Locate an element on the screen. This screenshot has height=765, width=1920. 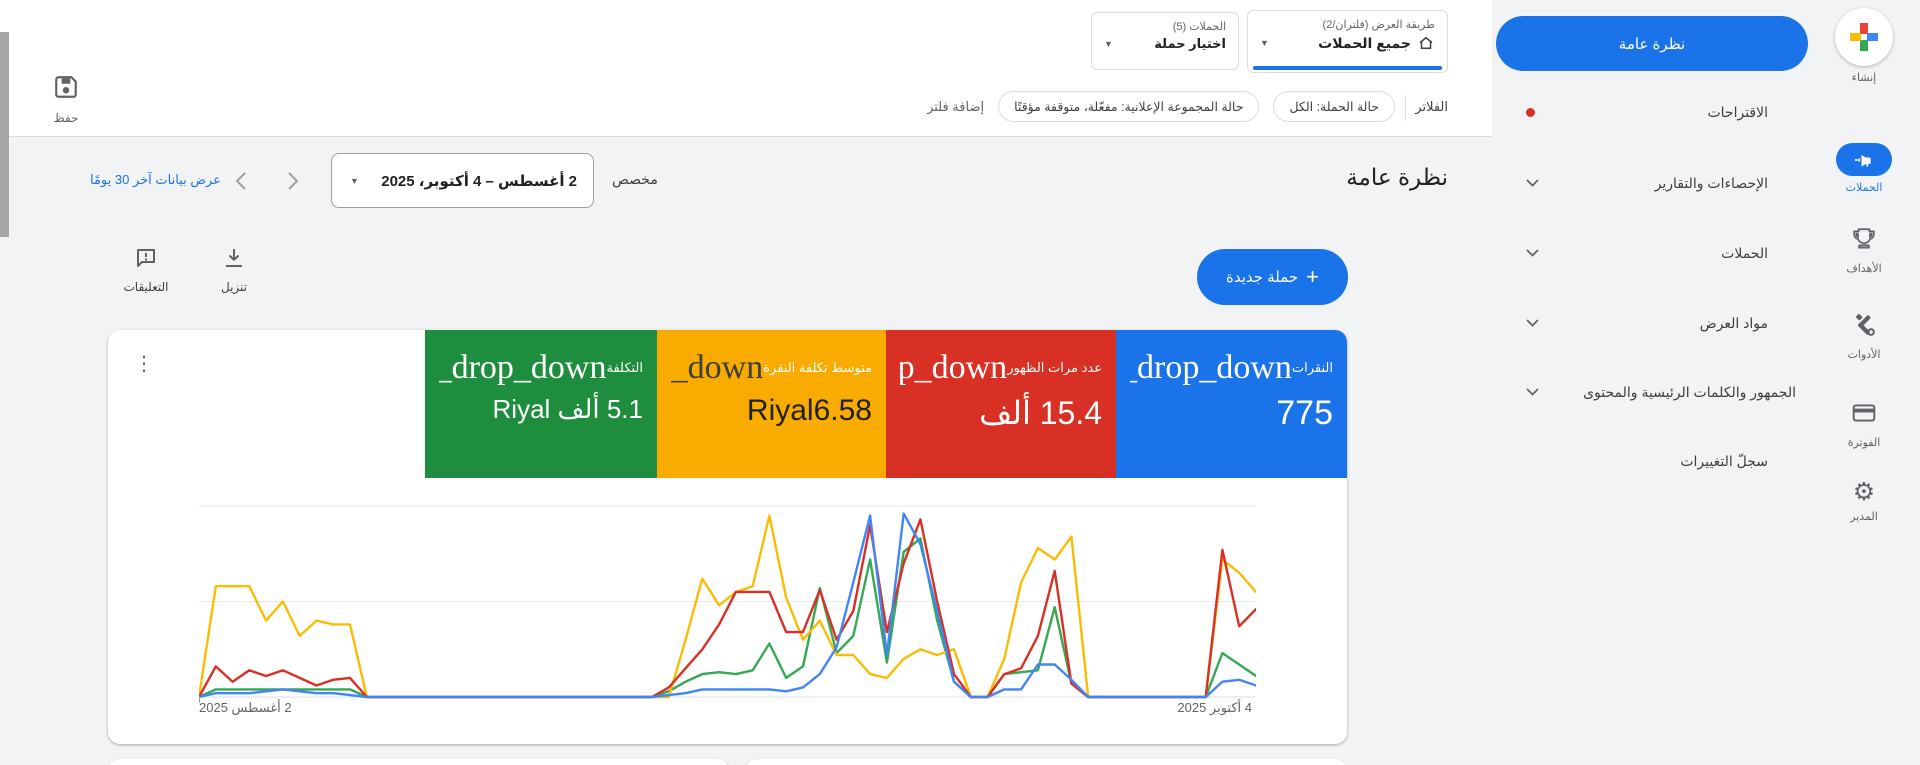
download-label: تنزيل is located at coordinates (234, 287).